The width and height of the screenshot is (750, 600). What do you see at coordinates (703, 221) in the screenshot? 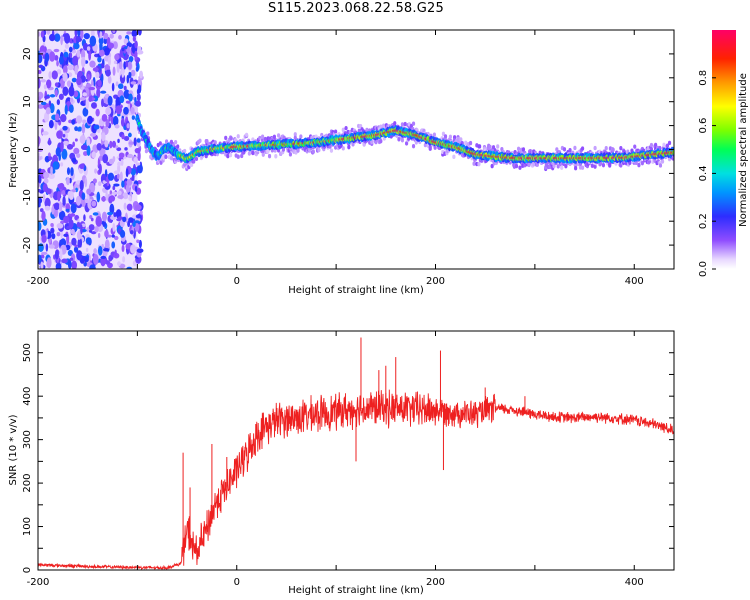
I see `colorbar-tick-label: 0.2` at bounding box center [703, 221].